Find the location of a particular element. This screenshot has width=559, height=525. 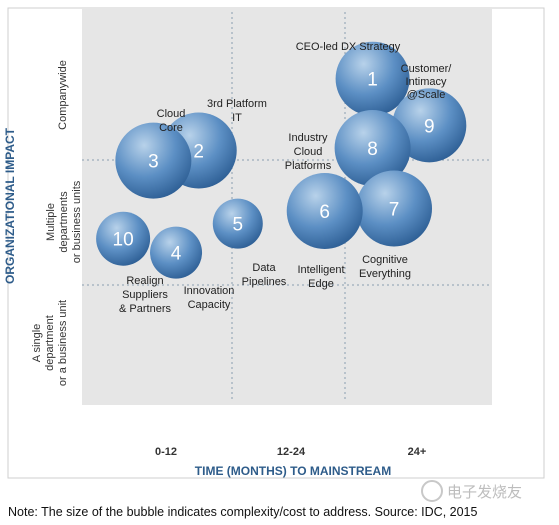

label-9: Customer/ Intimacy @Scale is located at coordinates (427, 82).